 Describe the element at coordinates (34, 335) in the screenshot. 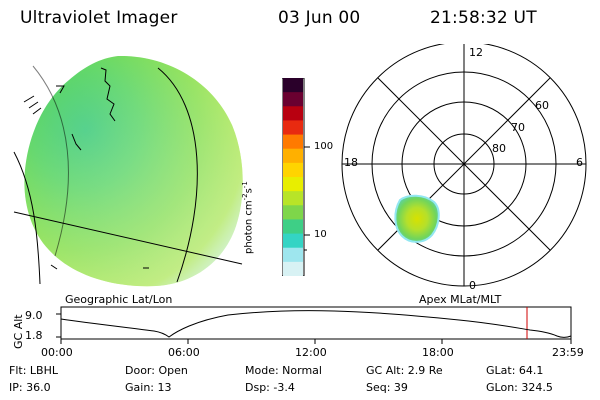

I see `timeline-y-bottom: 1.8` at that location.